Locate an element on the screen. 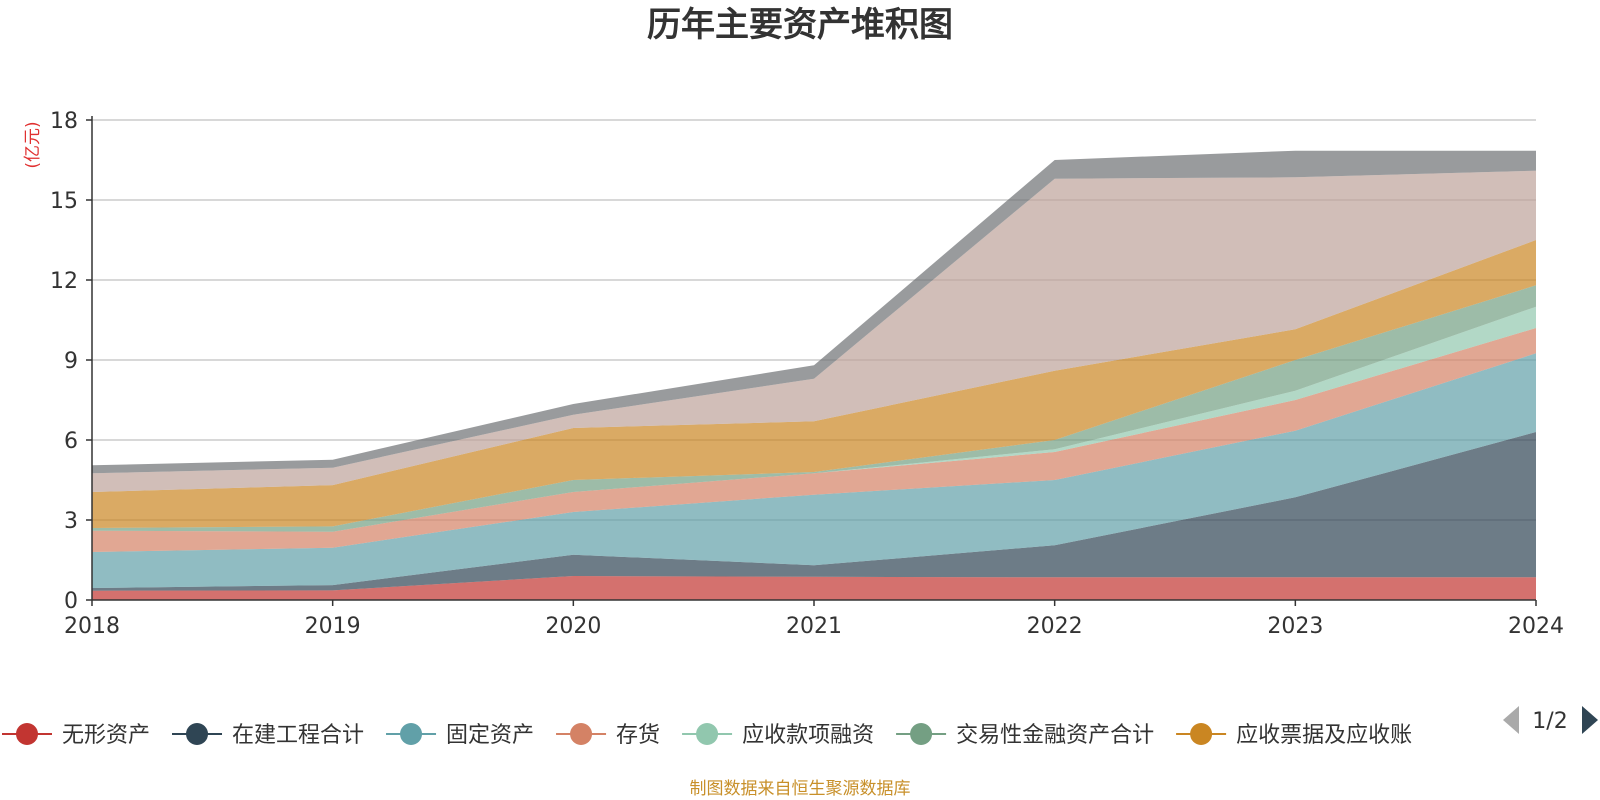 This screenshot has height=800, width=1600. x-tick-label: 2024 is located at coordinates (1536, 626).